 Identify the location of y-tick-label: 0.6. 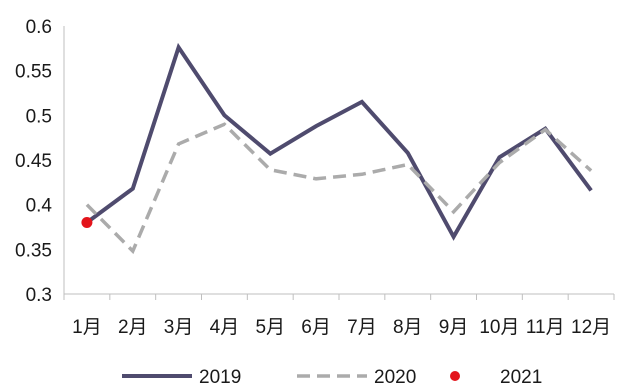
(39, 27).